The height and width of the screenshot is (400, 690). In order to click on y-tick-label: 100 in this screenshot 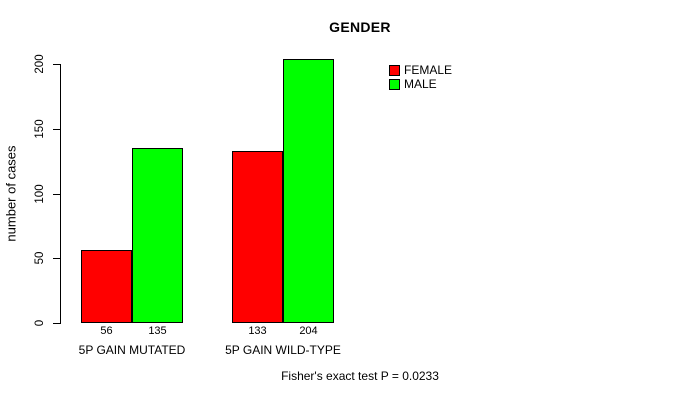, I will do `click(40, 193)`.